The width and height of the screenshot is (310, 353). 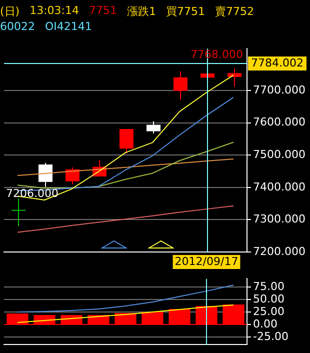 I want to click on text: (日), so click(x=10, y=11).